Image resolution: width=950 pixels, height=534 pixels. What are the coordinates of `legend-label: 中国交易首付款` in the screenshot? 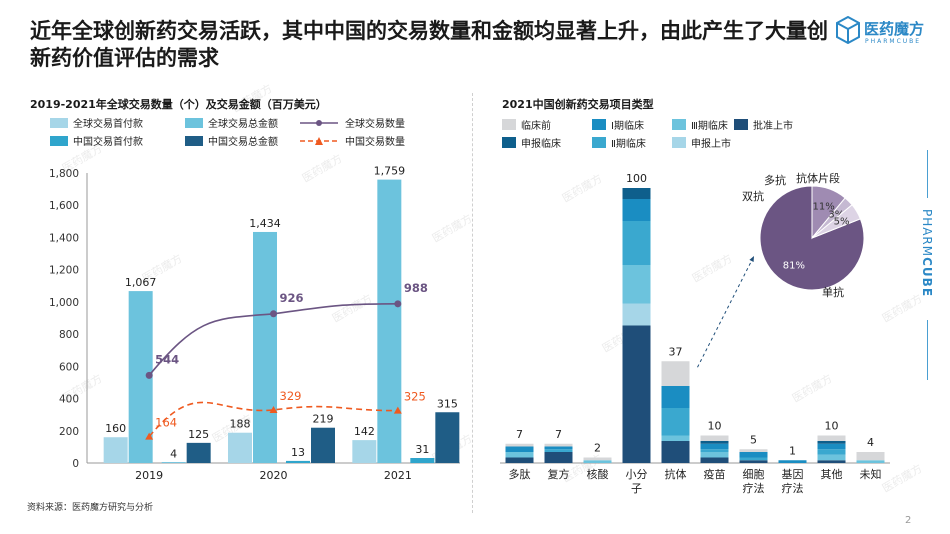 It's located at (108, 141).